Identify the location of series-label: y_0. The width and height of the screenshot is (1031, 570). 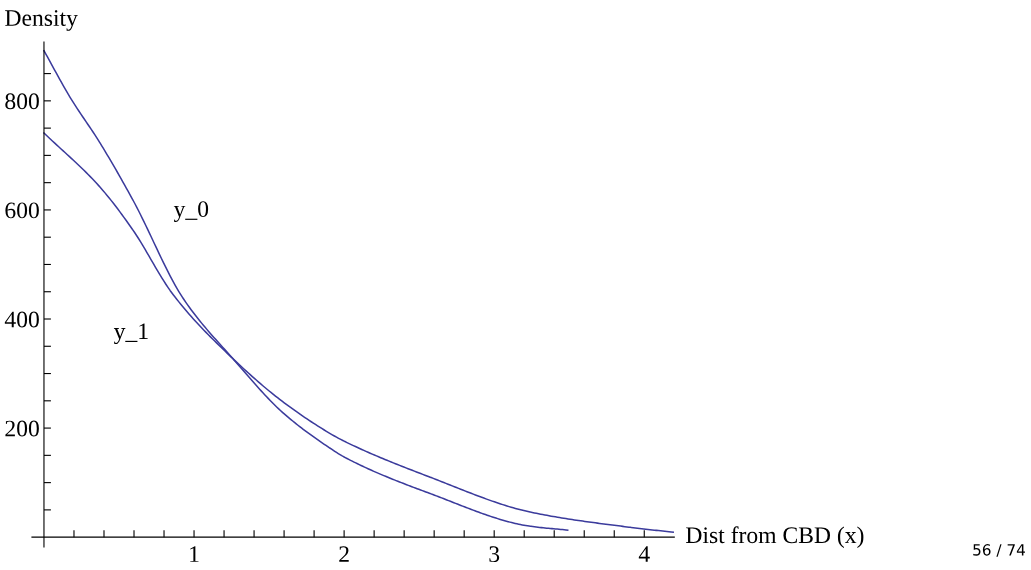
(191, 211).